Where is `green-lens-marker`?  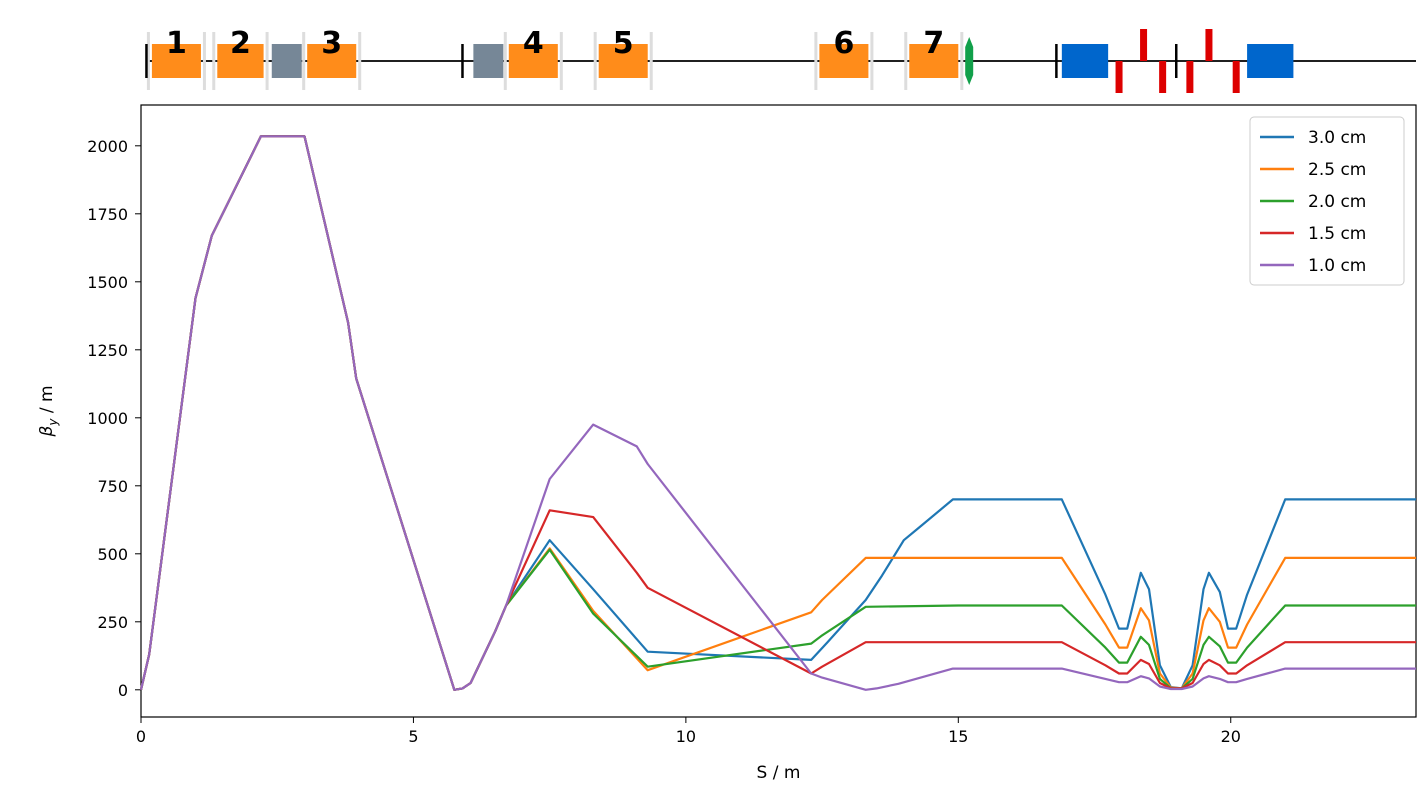
green-lens-marker is located at coordinates (969, 61).